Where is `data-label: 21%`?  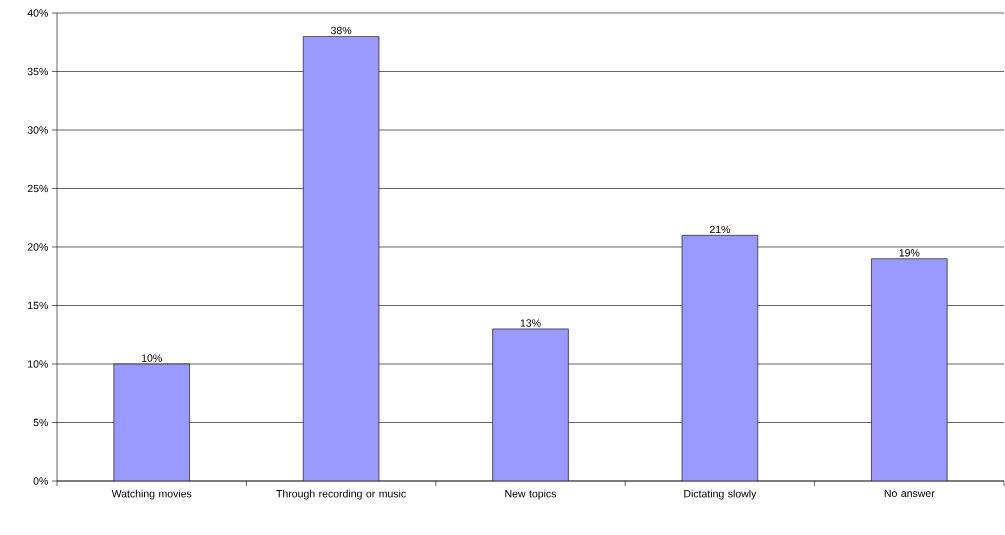
data-label: 21% is located at coordinates (720, 229).